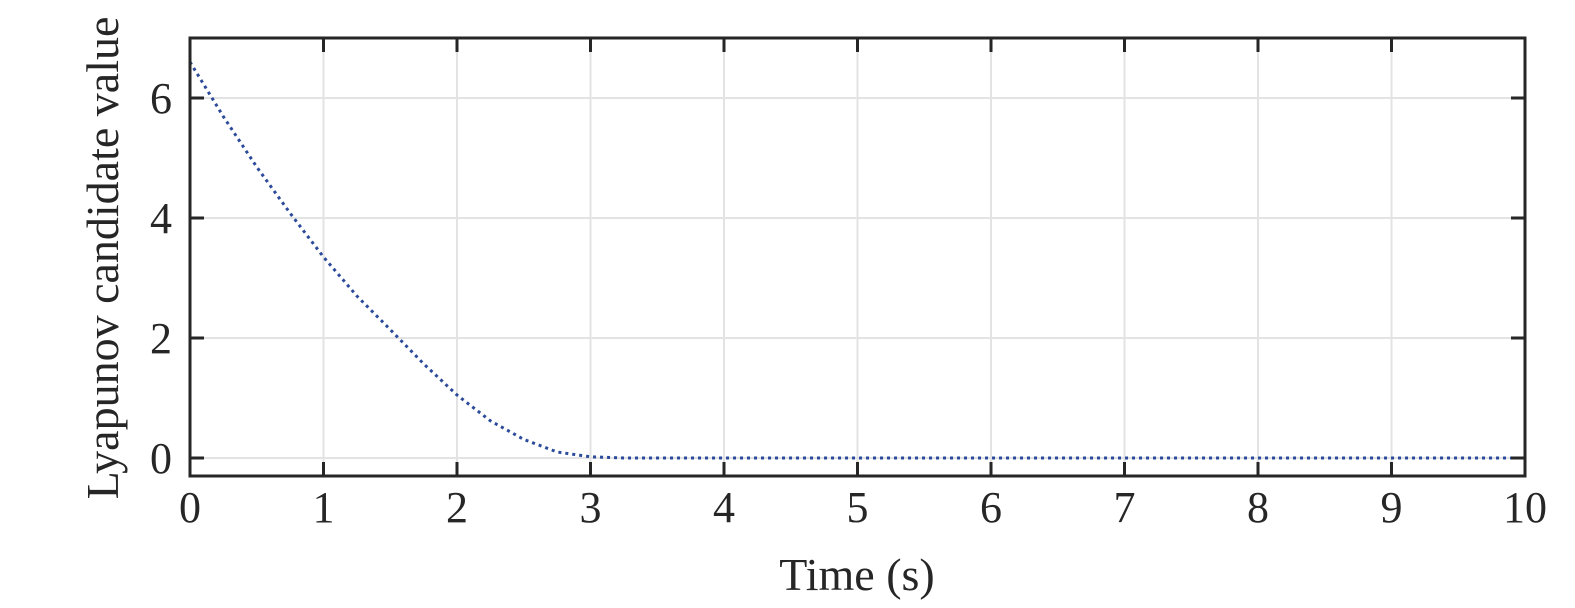  I want to click on x-tick-label: 3, so click(591, 507).